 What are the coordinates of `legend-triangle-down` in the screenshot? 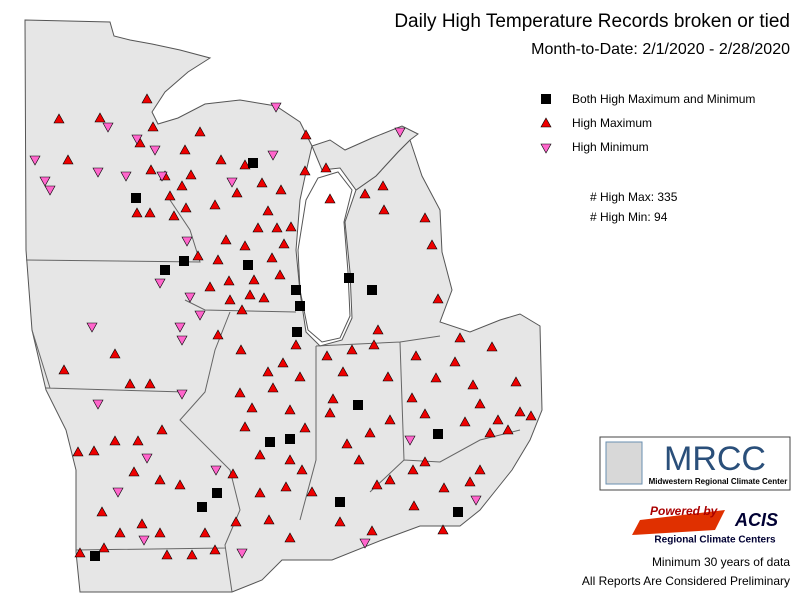 It's located at (546, 148).